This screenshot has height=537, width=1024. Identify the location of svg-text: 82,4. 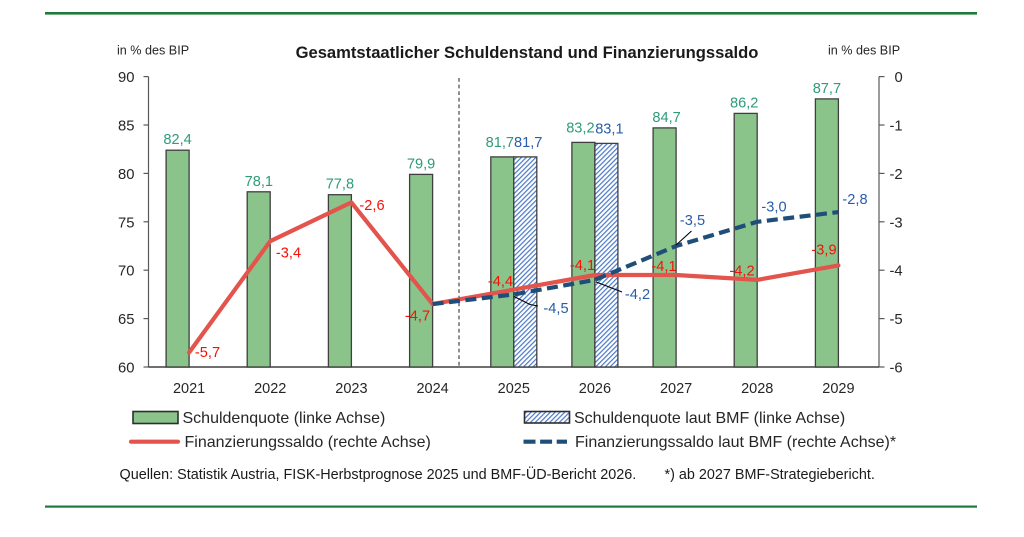
(177, 140).